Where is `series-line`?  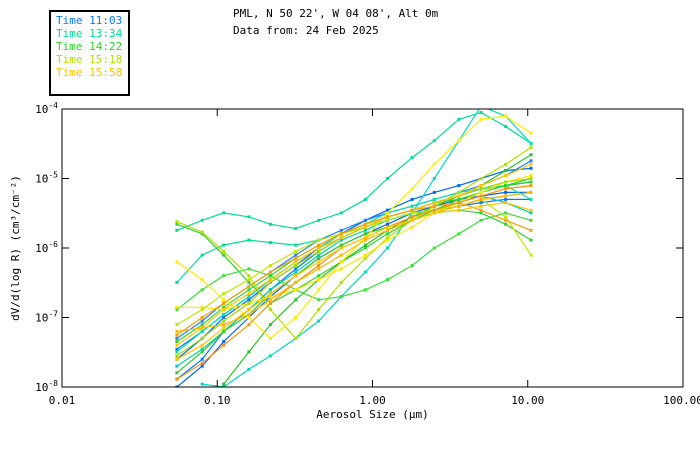 series-line is located at coordinates (354, 171).